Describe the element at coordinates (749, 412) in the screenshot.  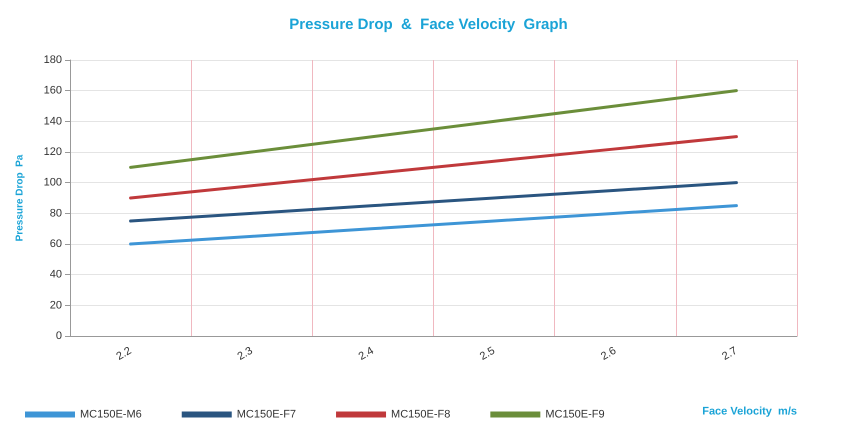
I see `x-axis-title: Face Velocity m/s` at that location.